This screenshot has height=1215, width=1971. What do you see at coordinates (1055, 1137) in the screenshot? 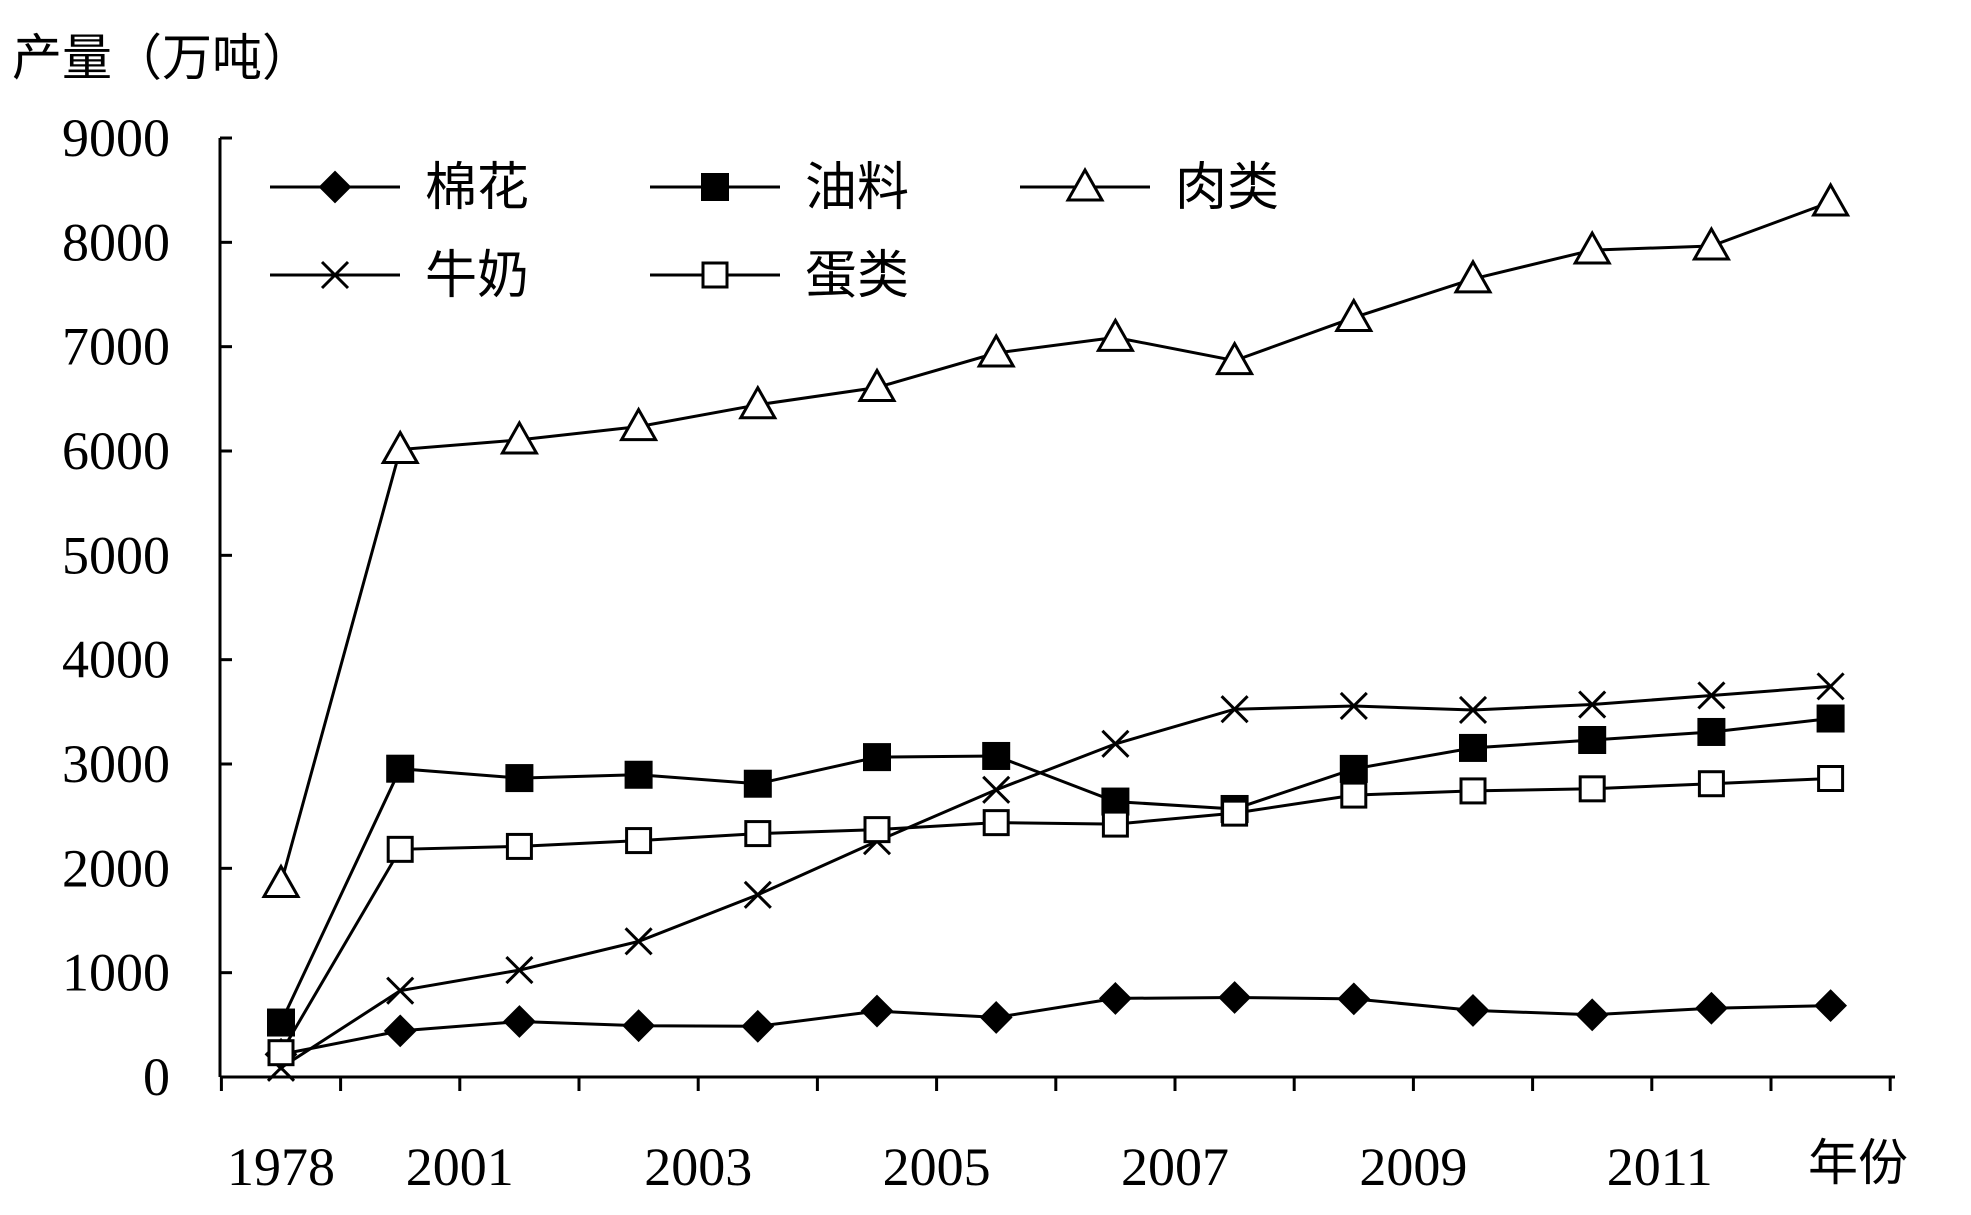
I see `x-ticks: 1978 2001 2003 2005 2007 2009 2011` at bounding box center [1055, 1137].